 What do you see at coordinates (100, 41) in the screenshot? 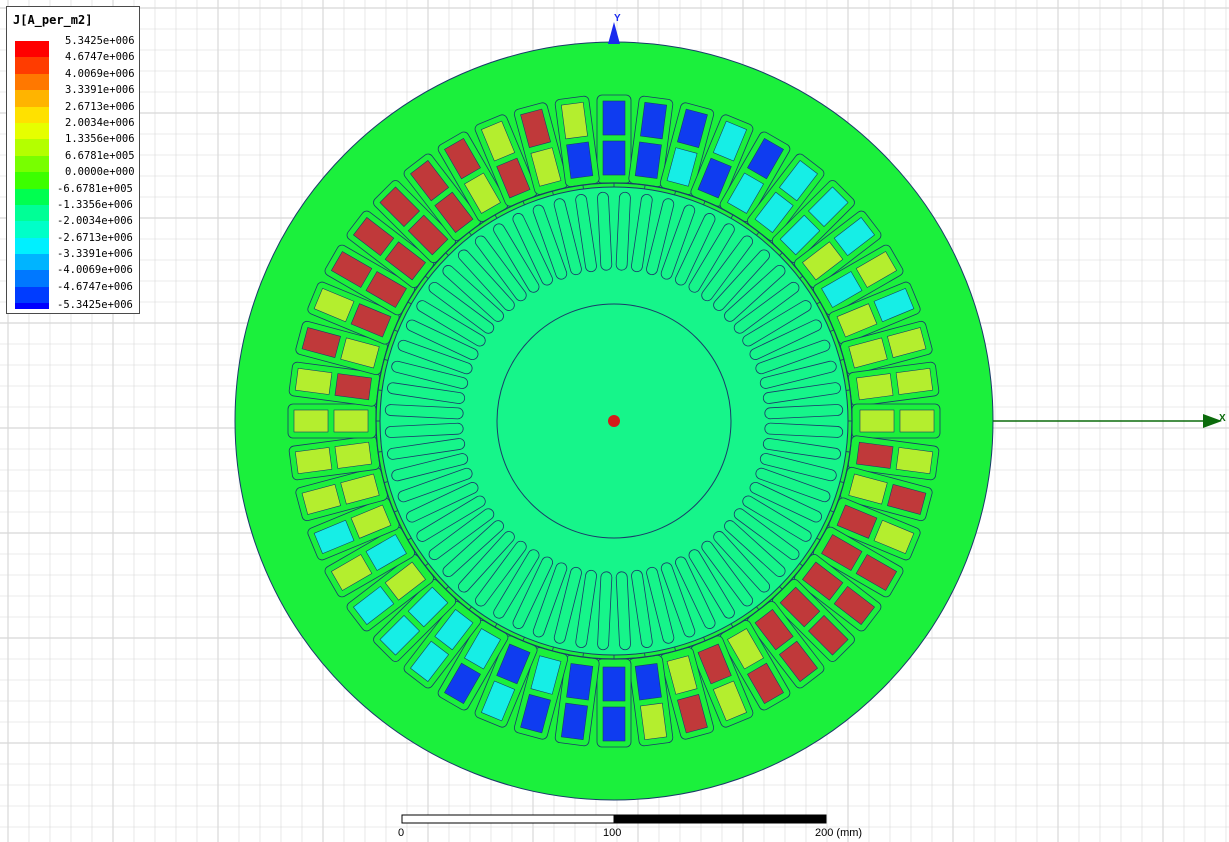
I see `legend-label: 5.3425e+006` at bounding box center [100, 41].